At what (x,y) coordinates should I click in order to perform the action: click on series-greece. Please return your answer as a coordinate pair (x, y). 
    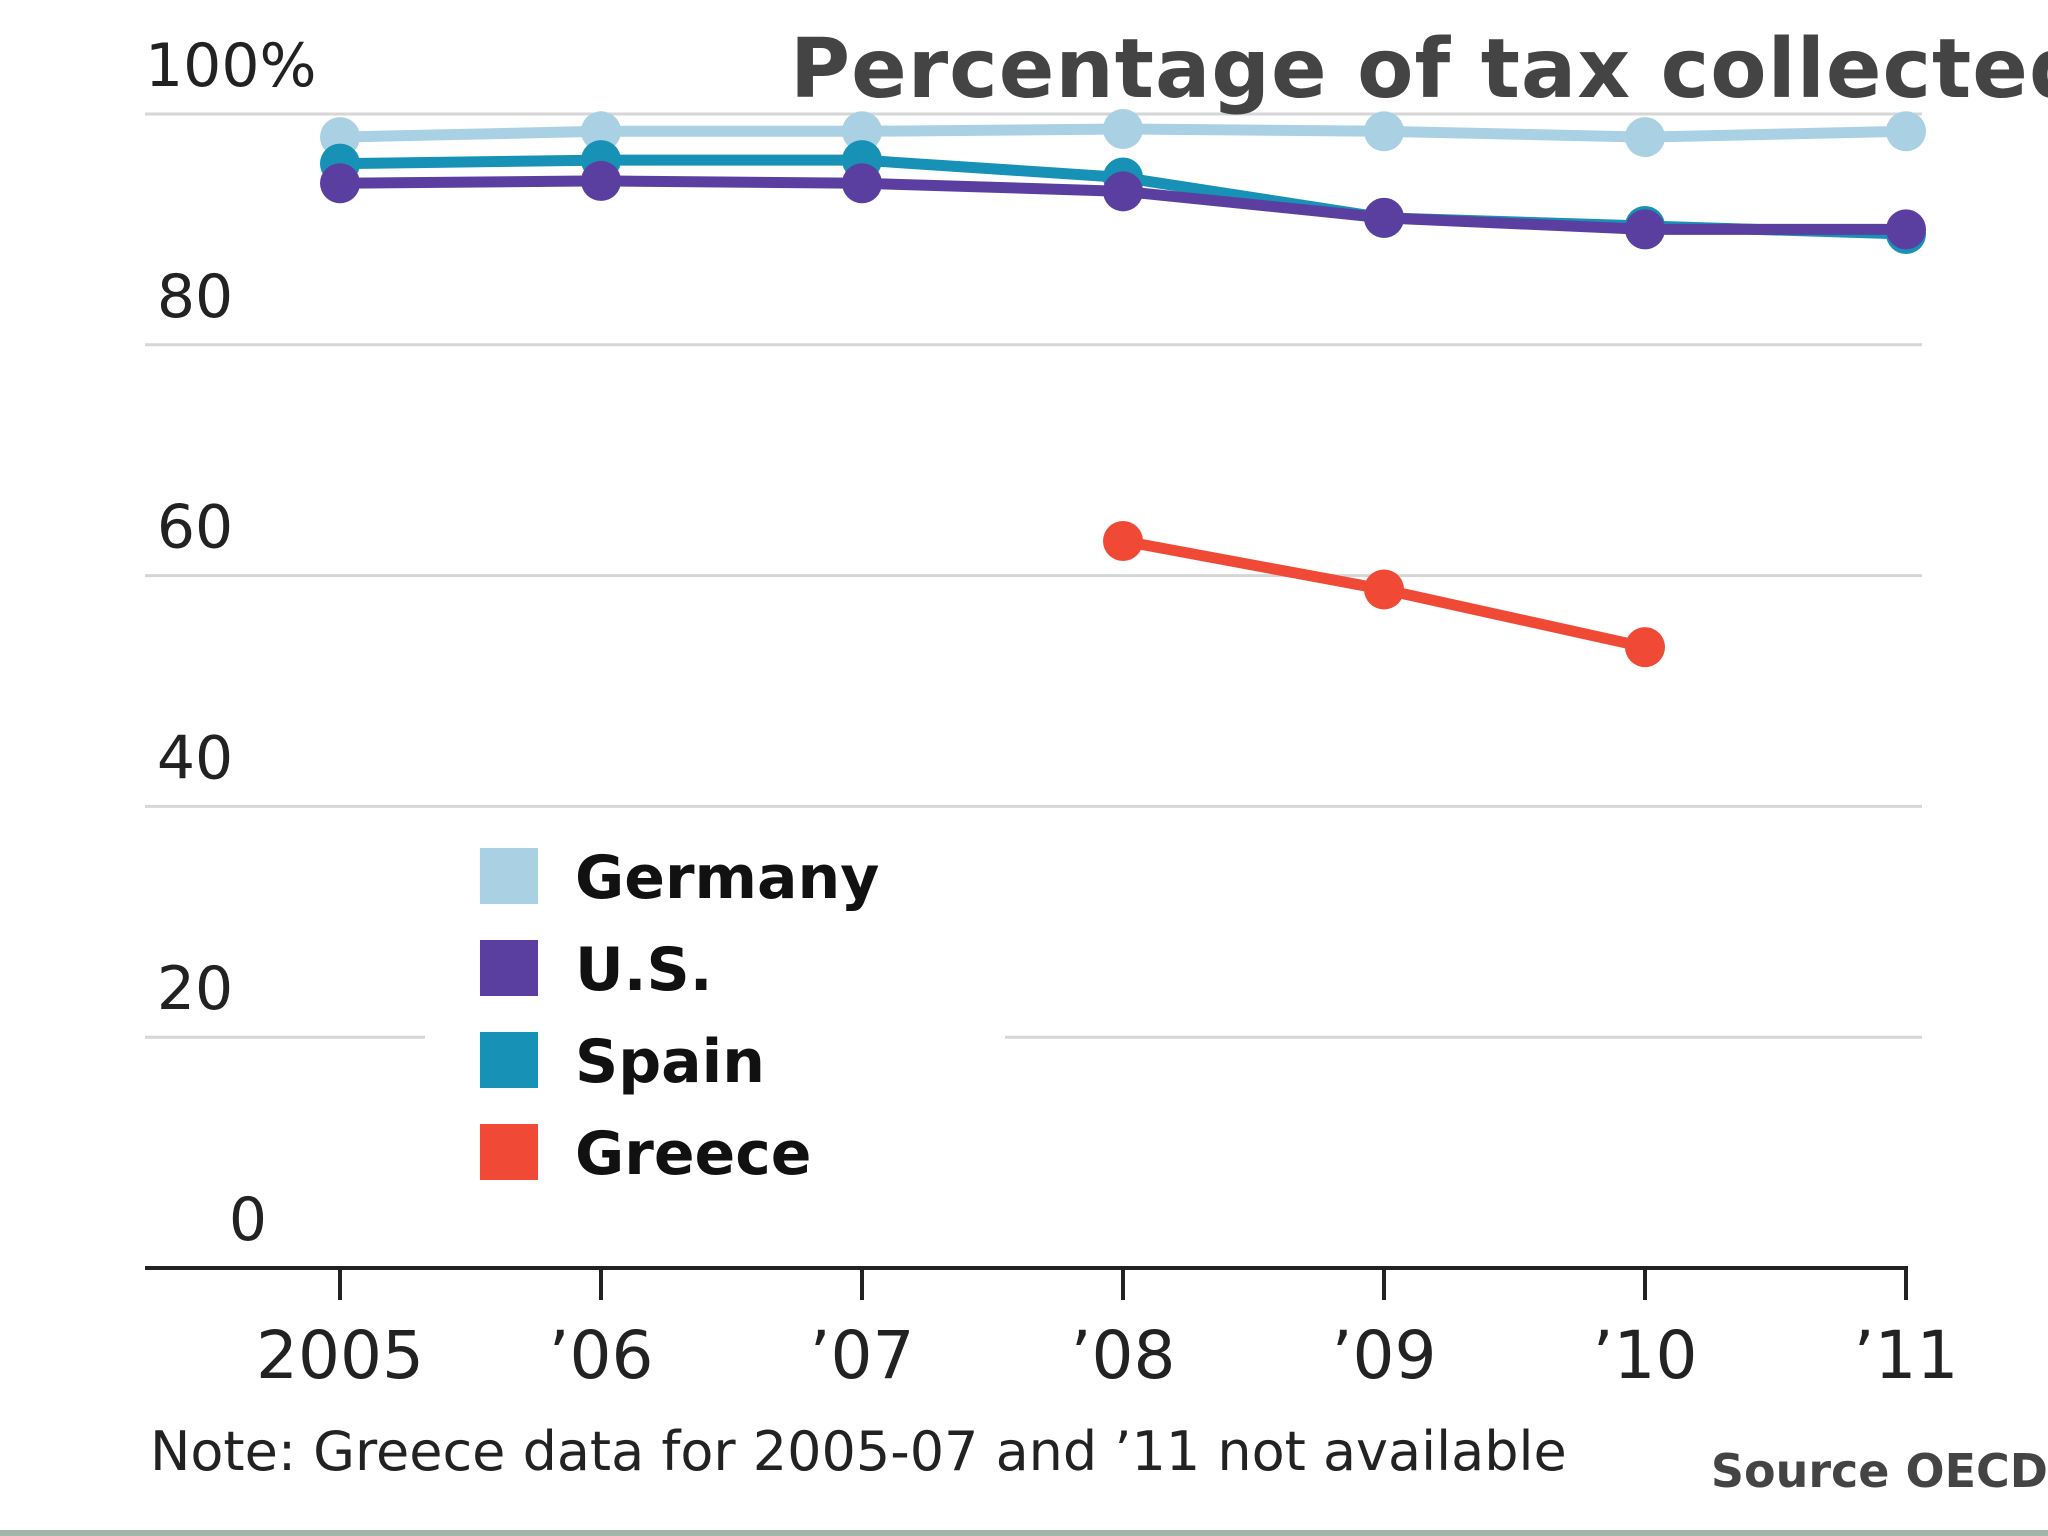
    Looking at the image, I should click on (1384, 594).